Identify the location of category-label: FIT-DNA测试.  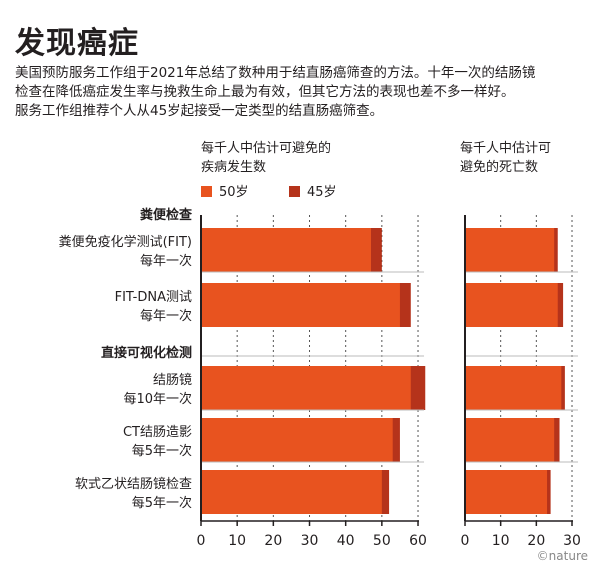
(153, 297).